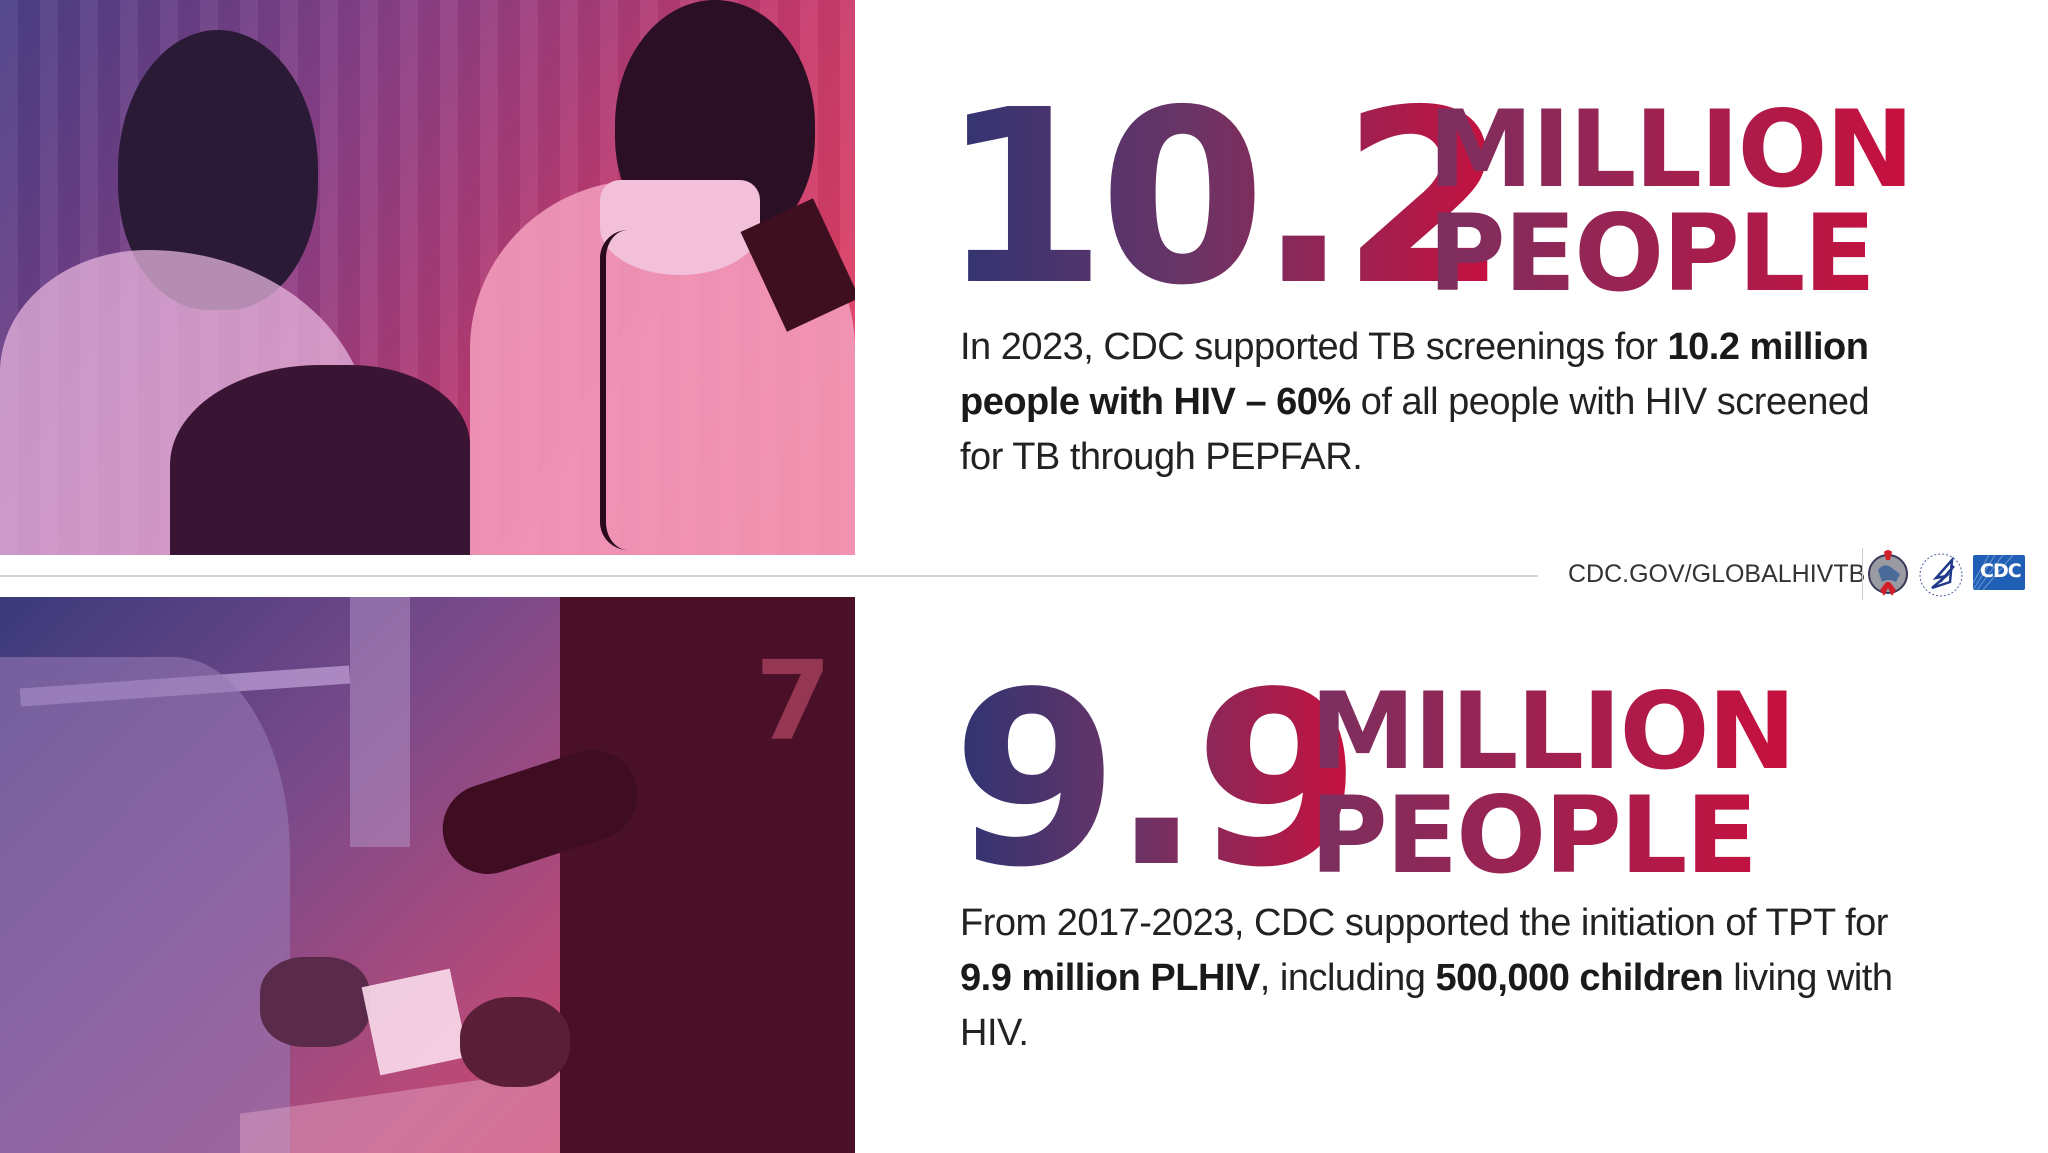  I want to click on stat-number-bottom: 9.9, so click(1156, 780).